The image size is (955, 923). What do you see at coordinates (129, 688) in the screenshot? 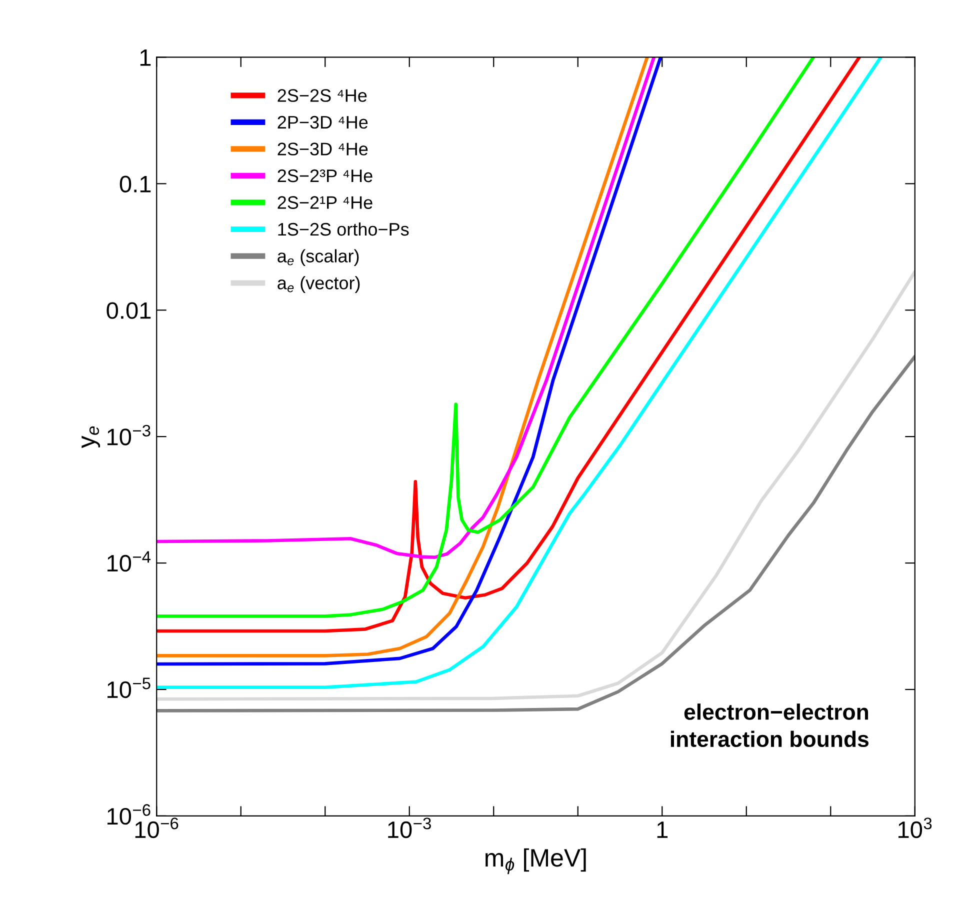
I see `y-tick-label: 10$^{−5}$` at bounding box center [129, 688].